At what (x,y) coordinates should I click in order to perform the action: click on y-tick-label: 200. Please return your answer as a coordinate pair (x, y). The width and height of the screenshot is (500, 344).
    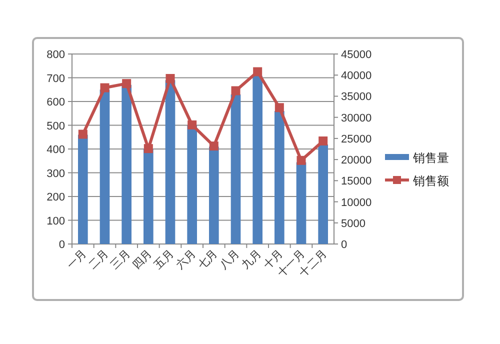
    Looking at the image, I should click on (55, 198).